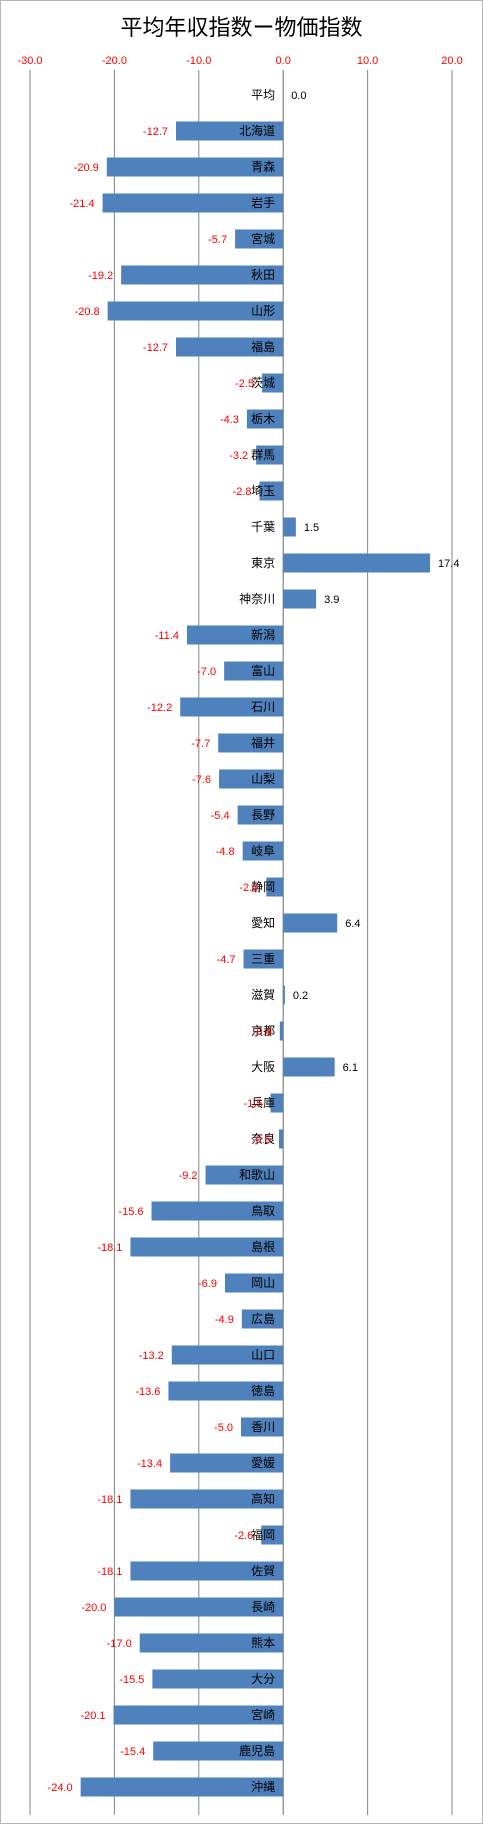  I want to click on value-label: -15.4, so click(132, 1752).